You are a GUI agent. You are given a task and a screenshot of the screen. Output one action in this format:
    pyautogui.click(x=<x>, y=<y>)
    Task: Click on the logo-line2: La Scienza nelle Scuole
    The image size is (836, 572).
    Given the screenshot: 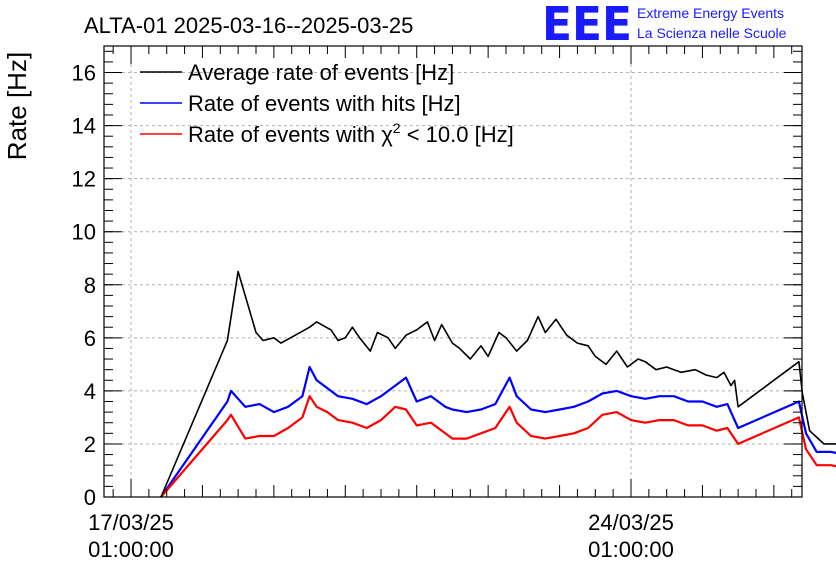 What is the action you would take?
    pyautogui.click(x=712, y=33)
    